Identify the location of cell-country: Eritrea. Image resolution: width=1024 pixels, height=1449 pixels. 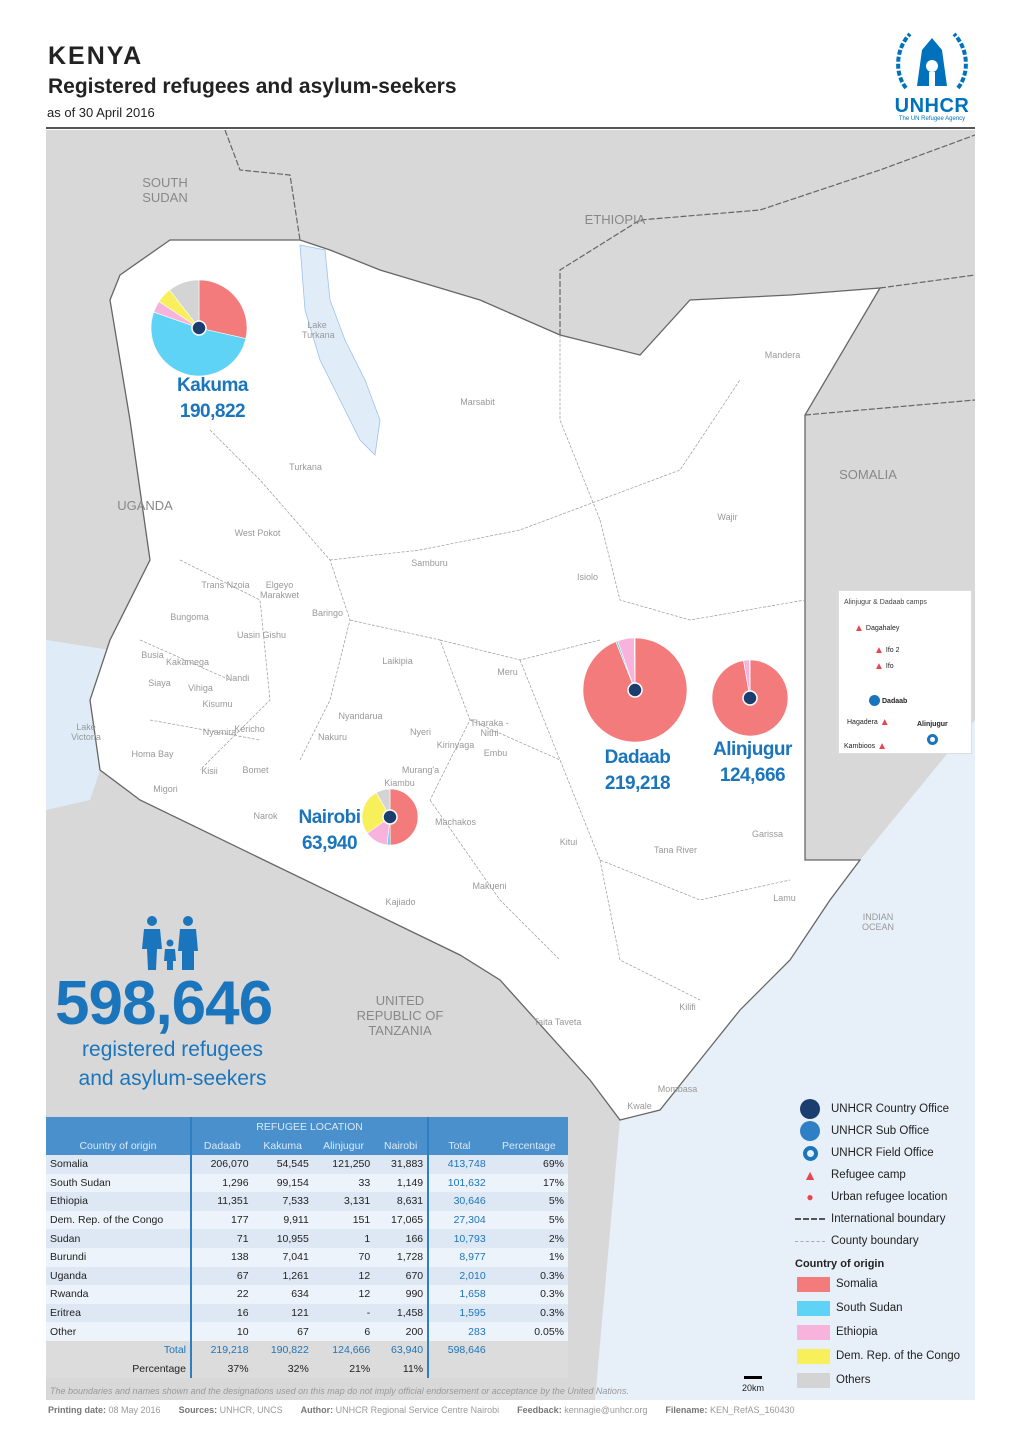
(118, 1313).